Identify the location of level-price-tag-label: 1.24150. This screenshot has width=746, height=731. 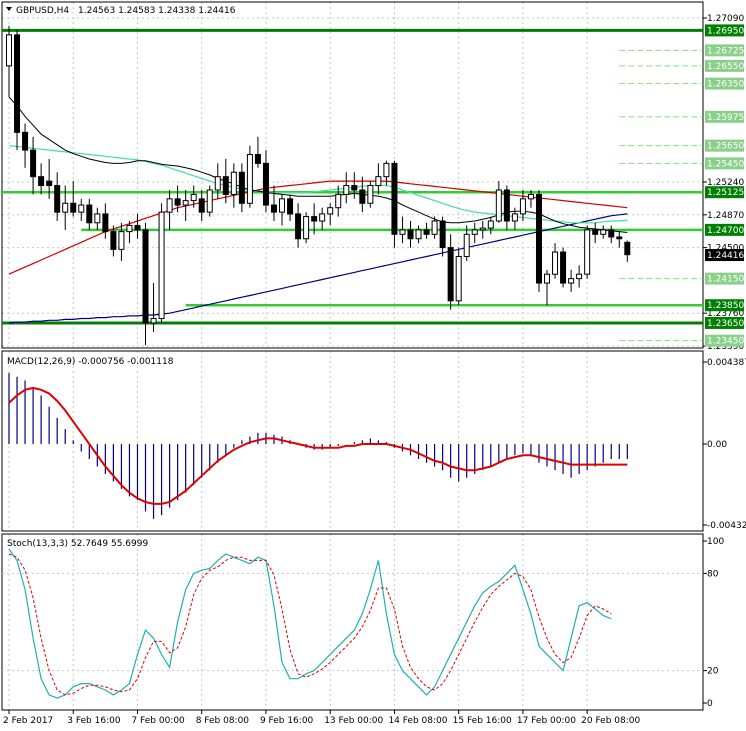
(725, 280).